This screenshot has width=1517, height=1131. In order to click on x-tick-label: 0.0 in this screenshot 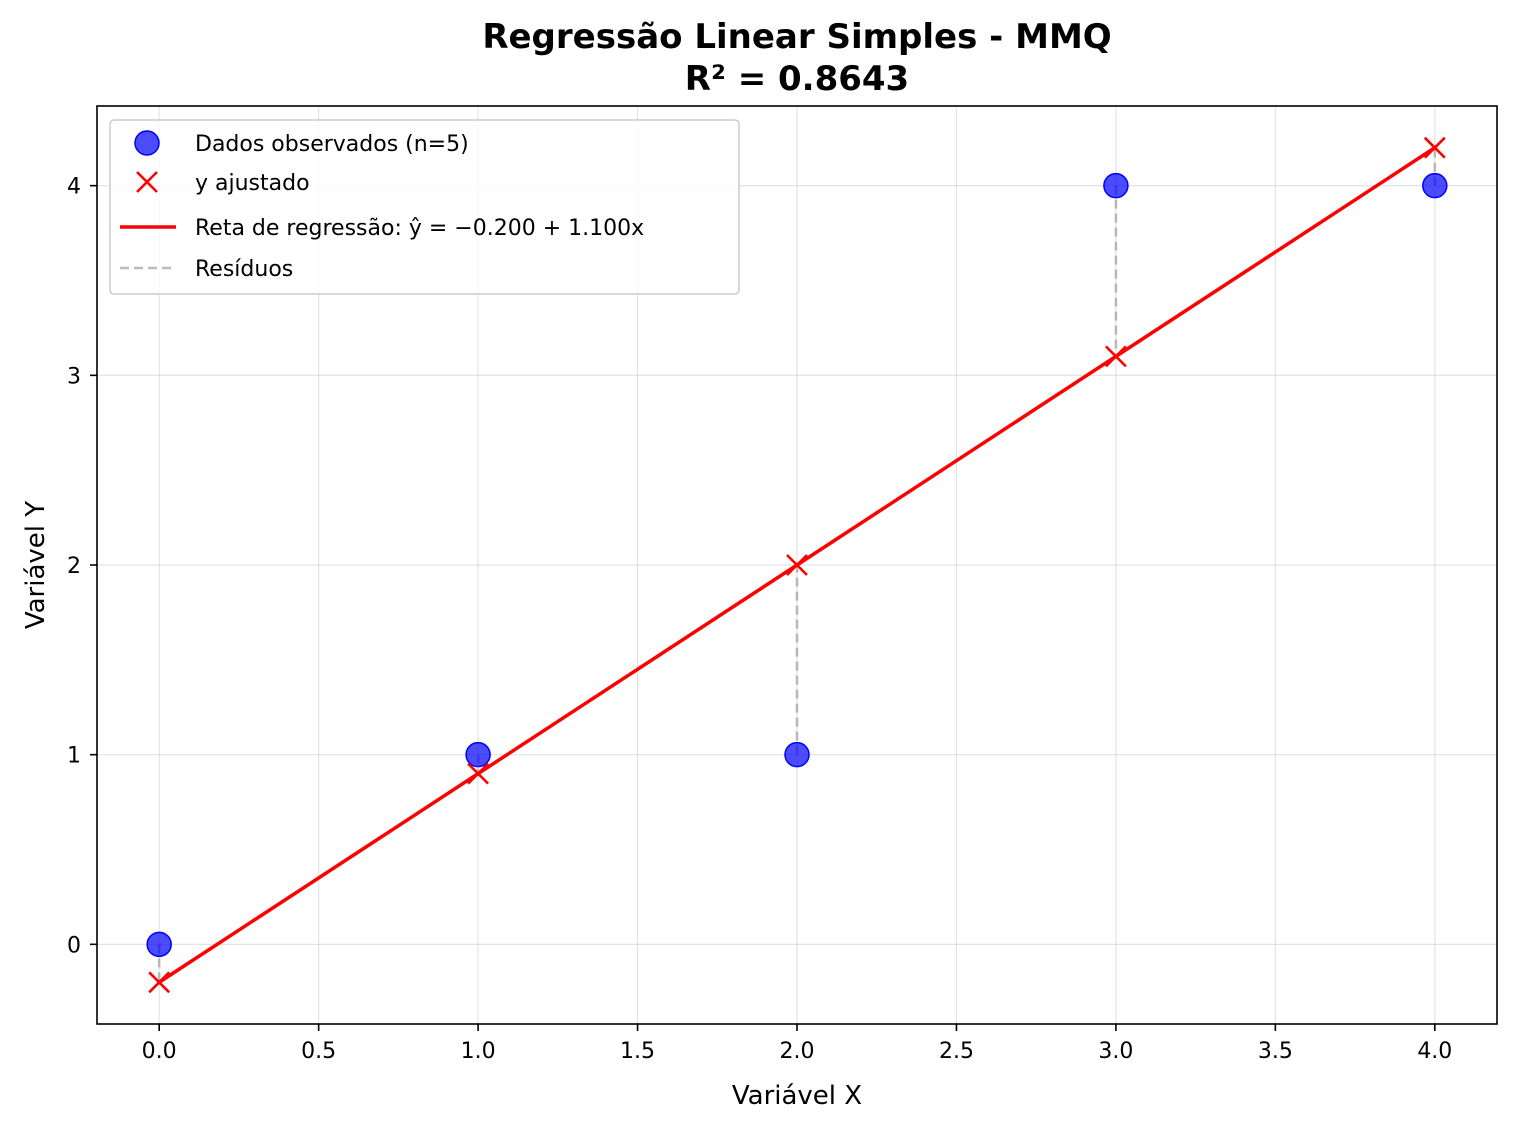, I will do `click(159, 1051)`.